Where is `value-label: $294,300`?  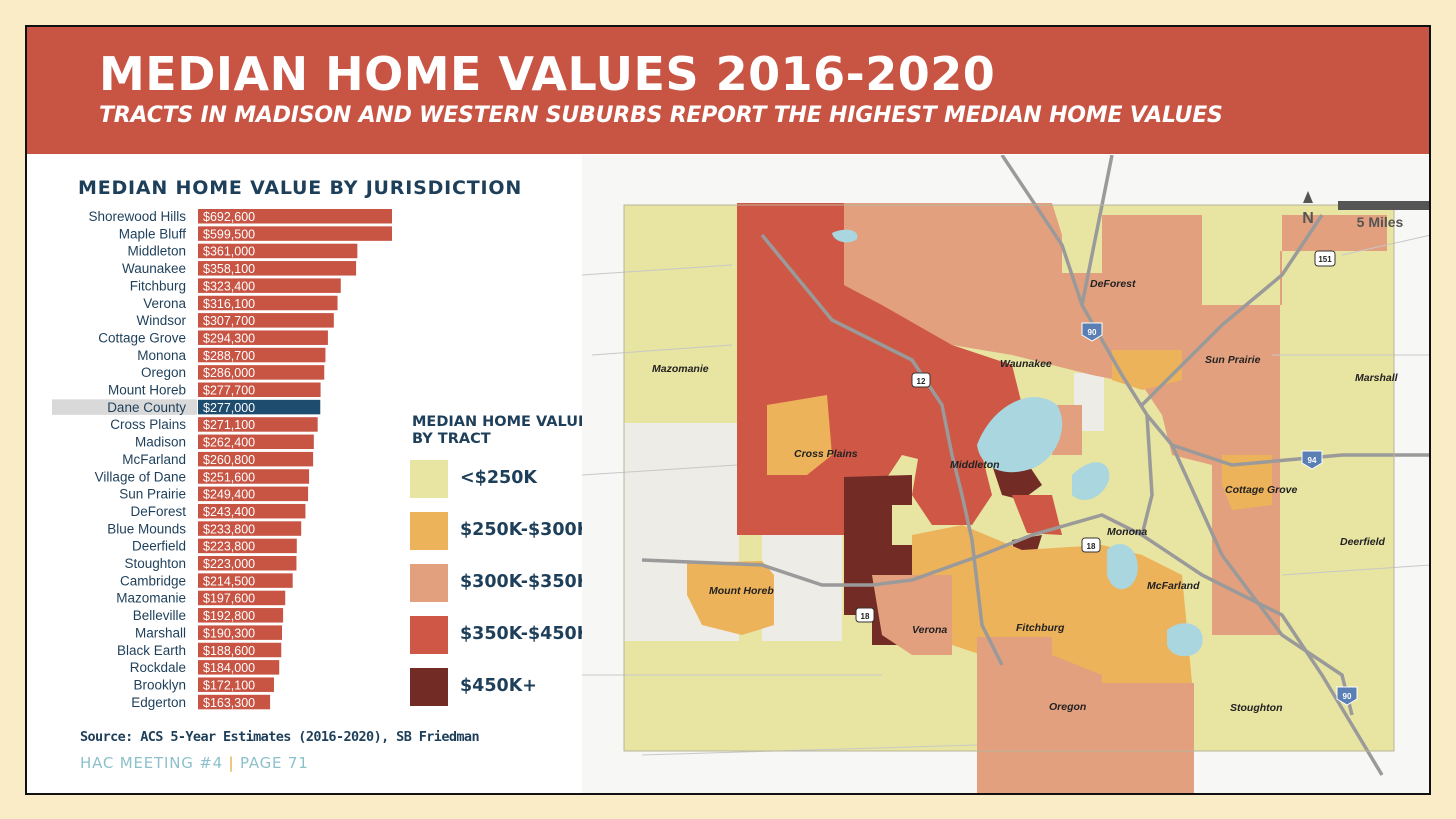 value-label: $294,300 is located at coordinates (229, 338).